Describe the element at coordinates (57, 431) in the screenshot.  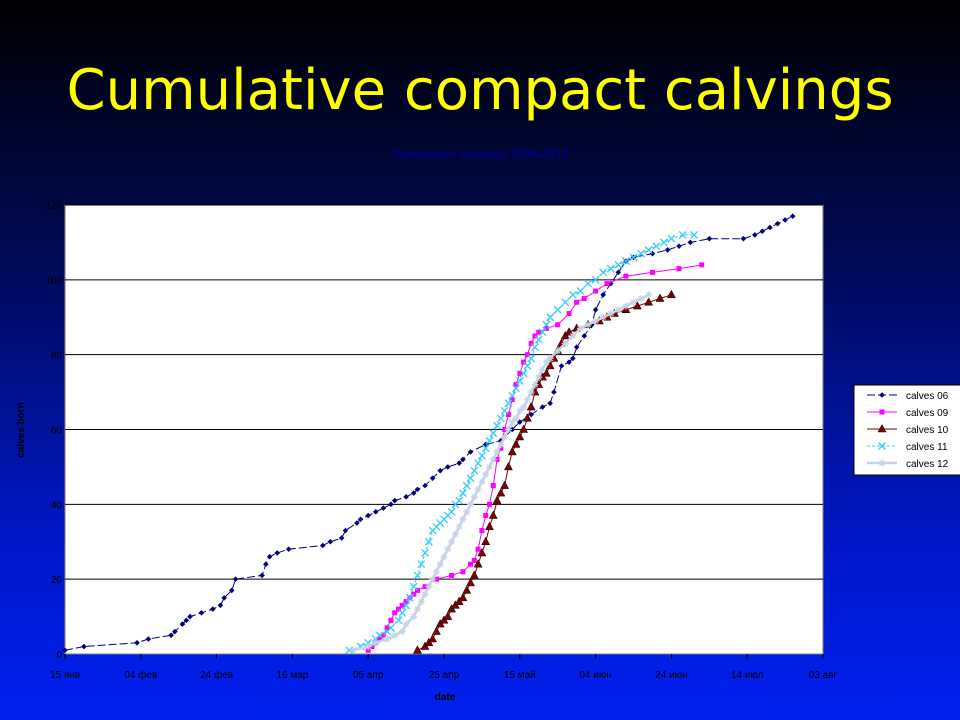
I see `y-tick-label: 60` at that location.